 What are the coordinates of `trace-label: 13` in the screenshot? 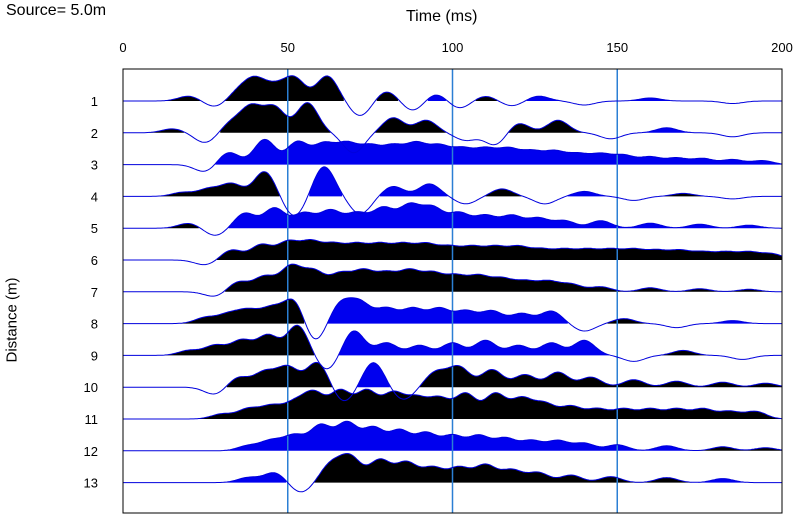 It's located at (91, 483).